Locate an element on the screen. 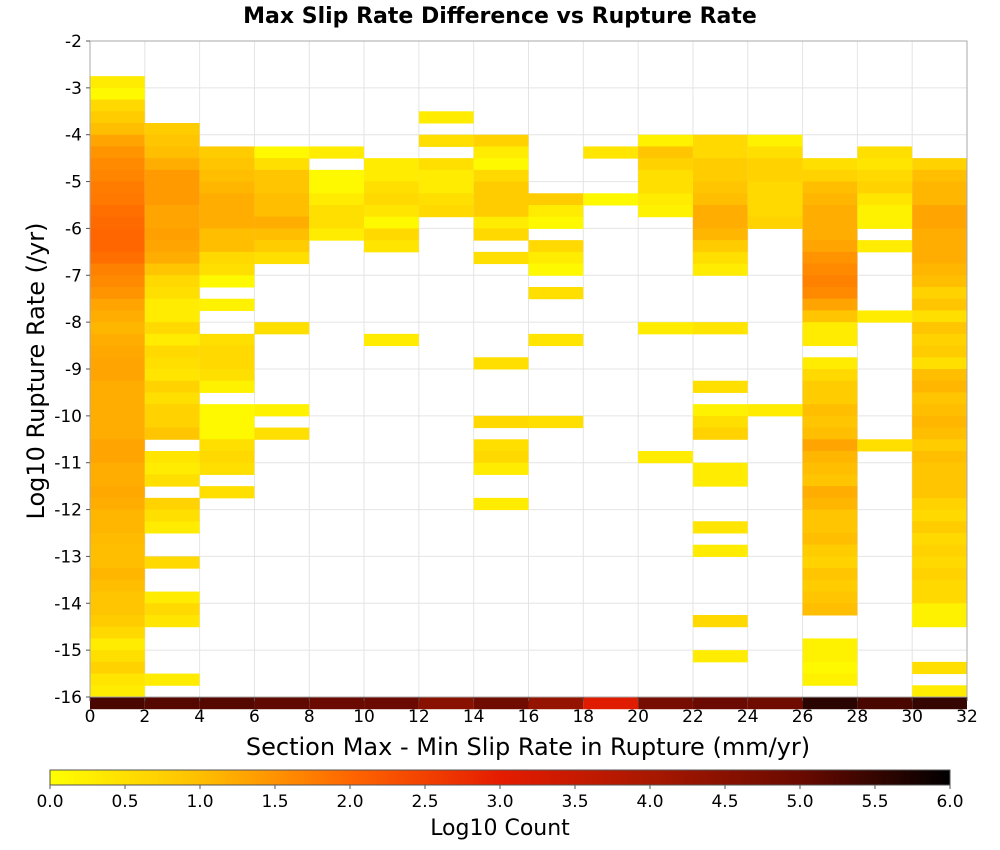  y-tick-label: -7 is located at coordinates (73, 276).